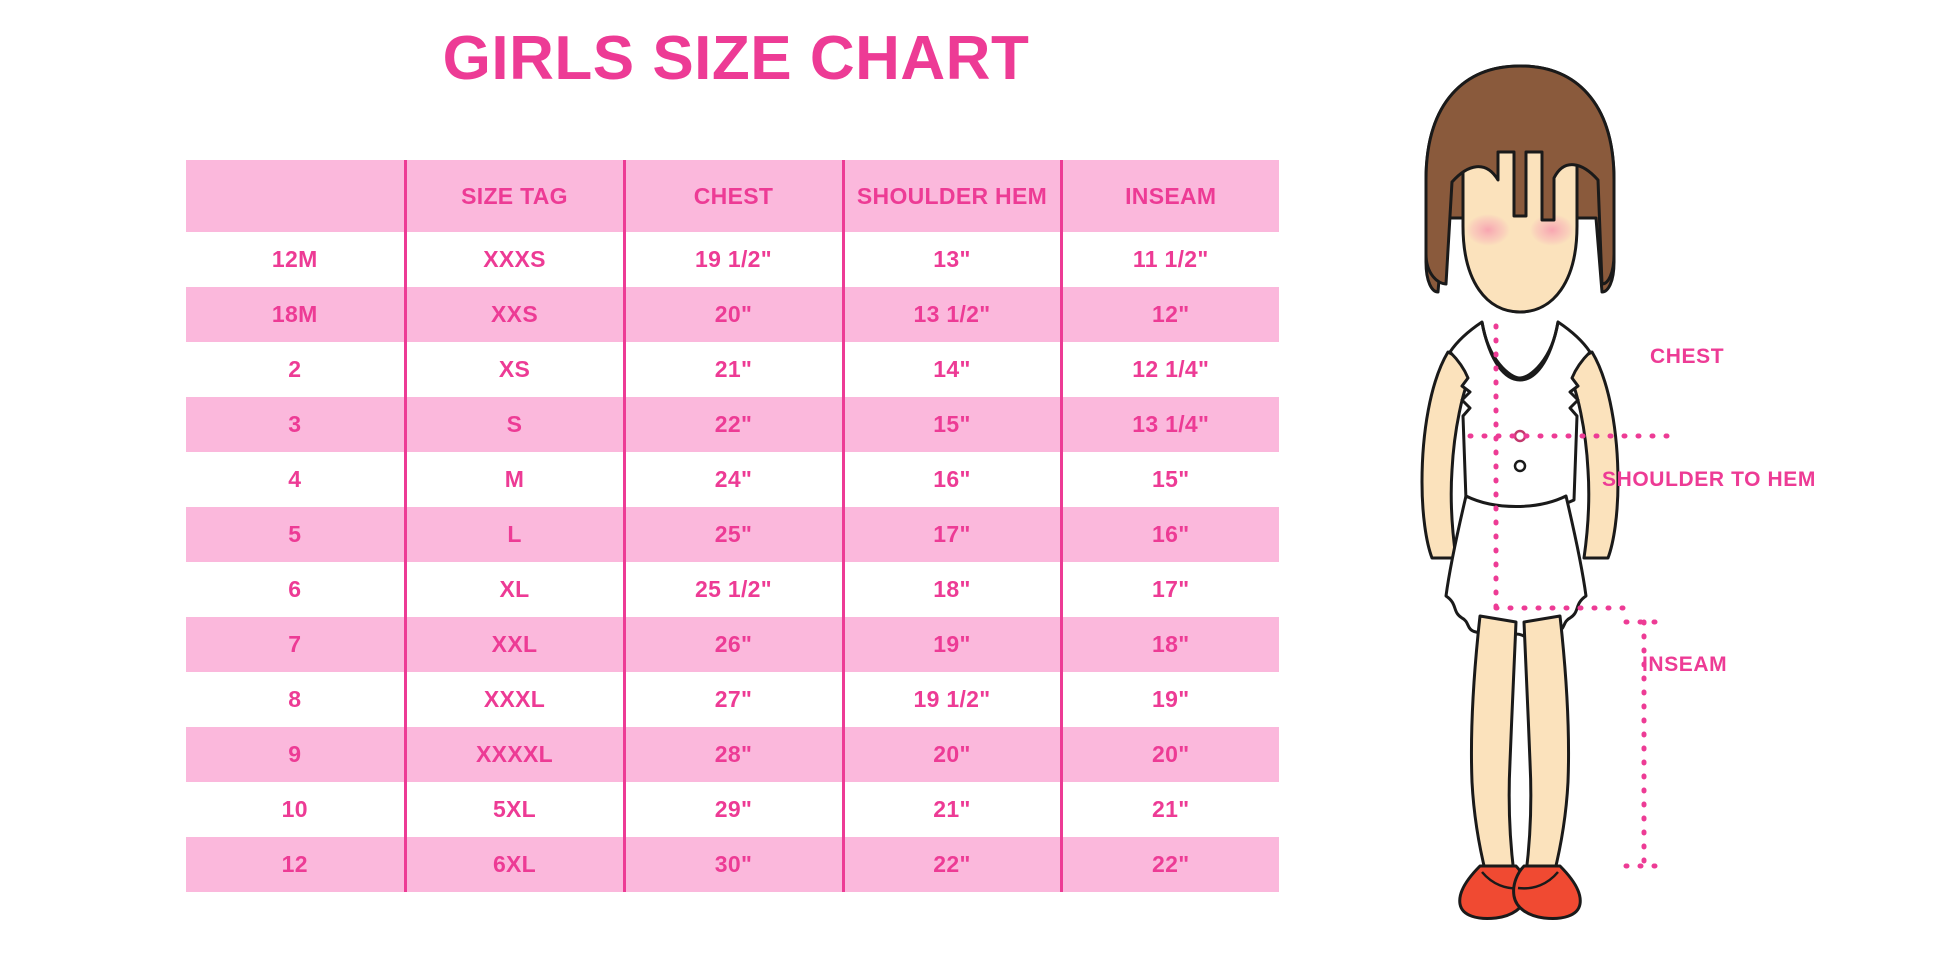 This screenshot has width=1946, height=973. I want to click on cell-chest: 29", so click(732, 809).